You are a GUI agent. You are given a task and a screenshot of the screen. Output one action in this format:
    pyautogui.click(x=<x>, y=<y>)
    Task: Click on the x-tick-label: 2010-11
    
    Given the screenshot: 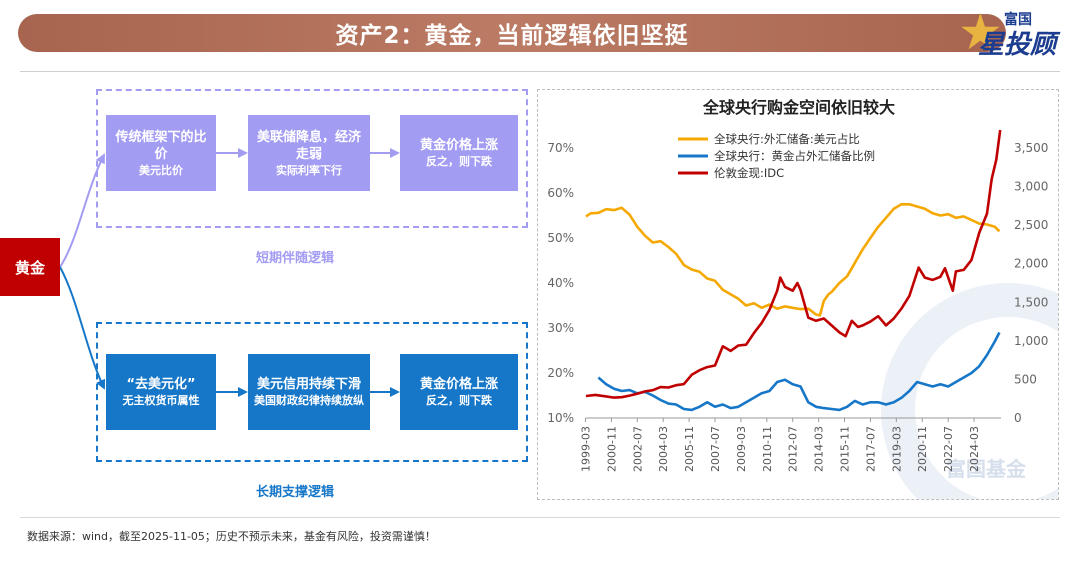 What is the action you would take?
    pyautogui.click(x=767, y=449)
    